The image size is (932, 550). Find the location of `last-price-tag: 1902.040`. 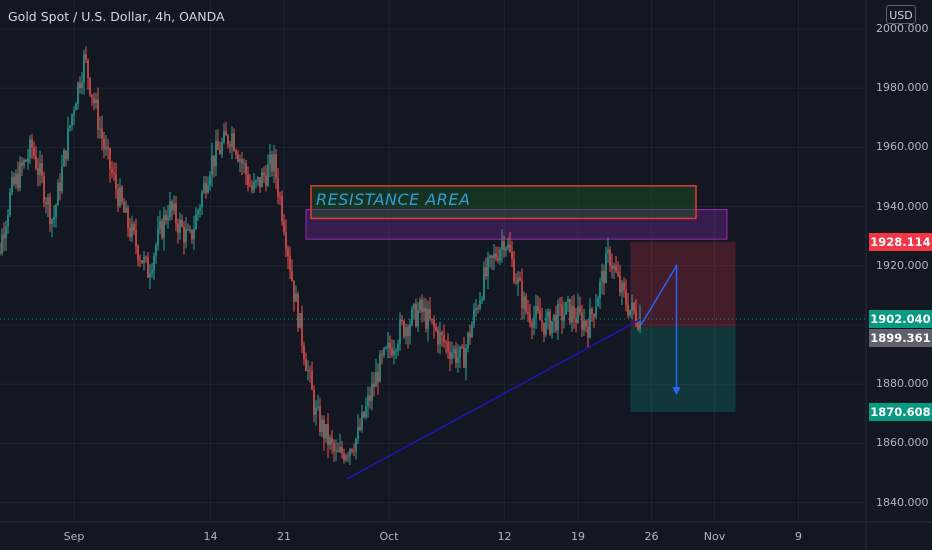

last-price-tag: 1902.040 is located at coordinates (900, 318).